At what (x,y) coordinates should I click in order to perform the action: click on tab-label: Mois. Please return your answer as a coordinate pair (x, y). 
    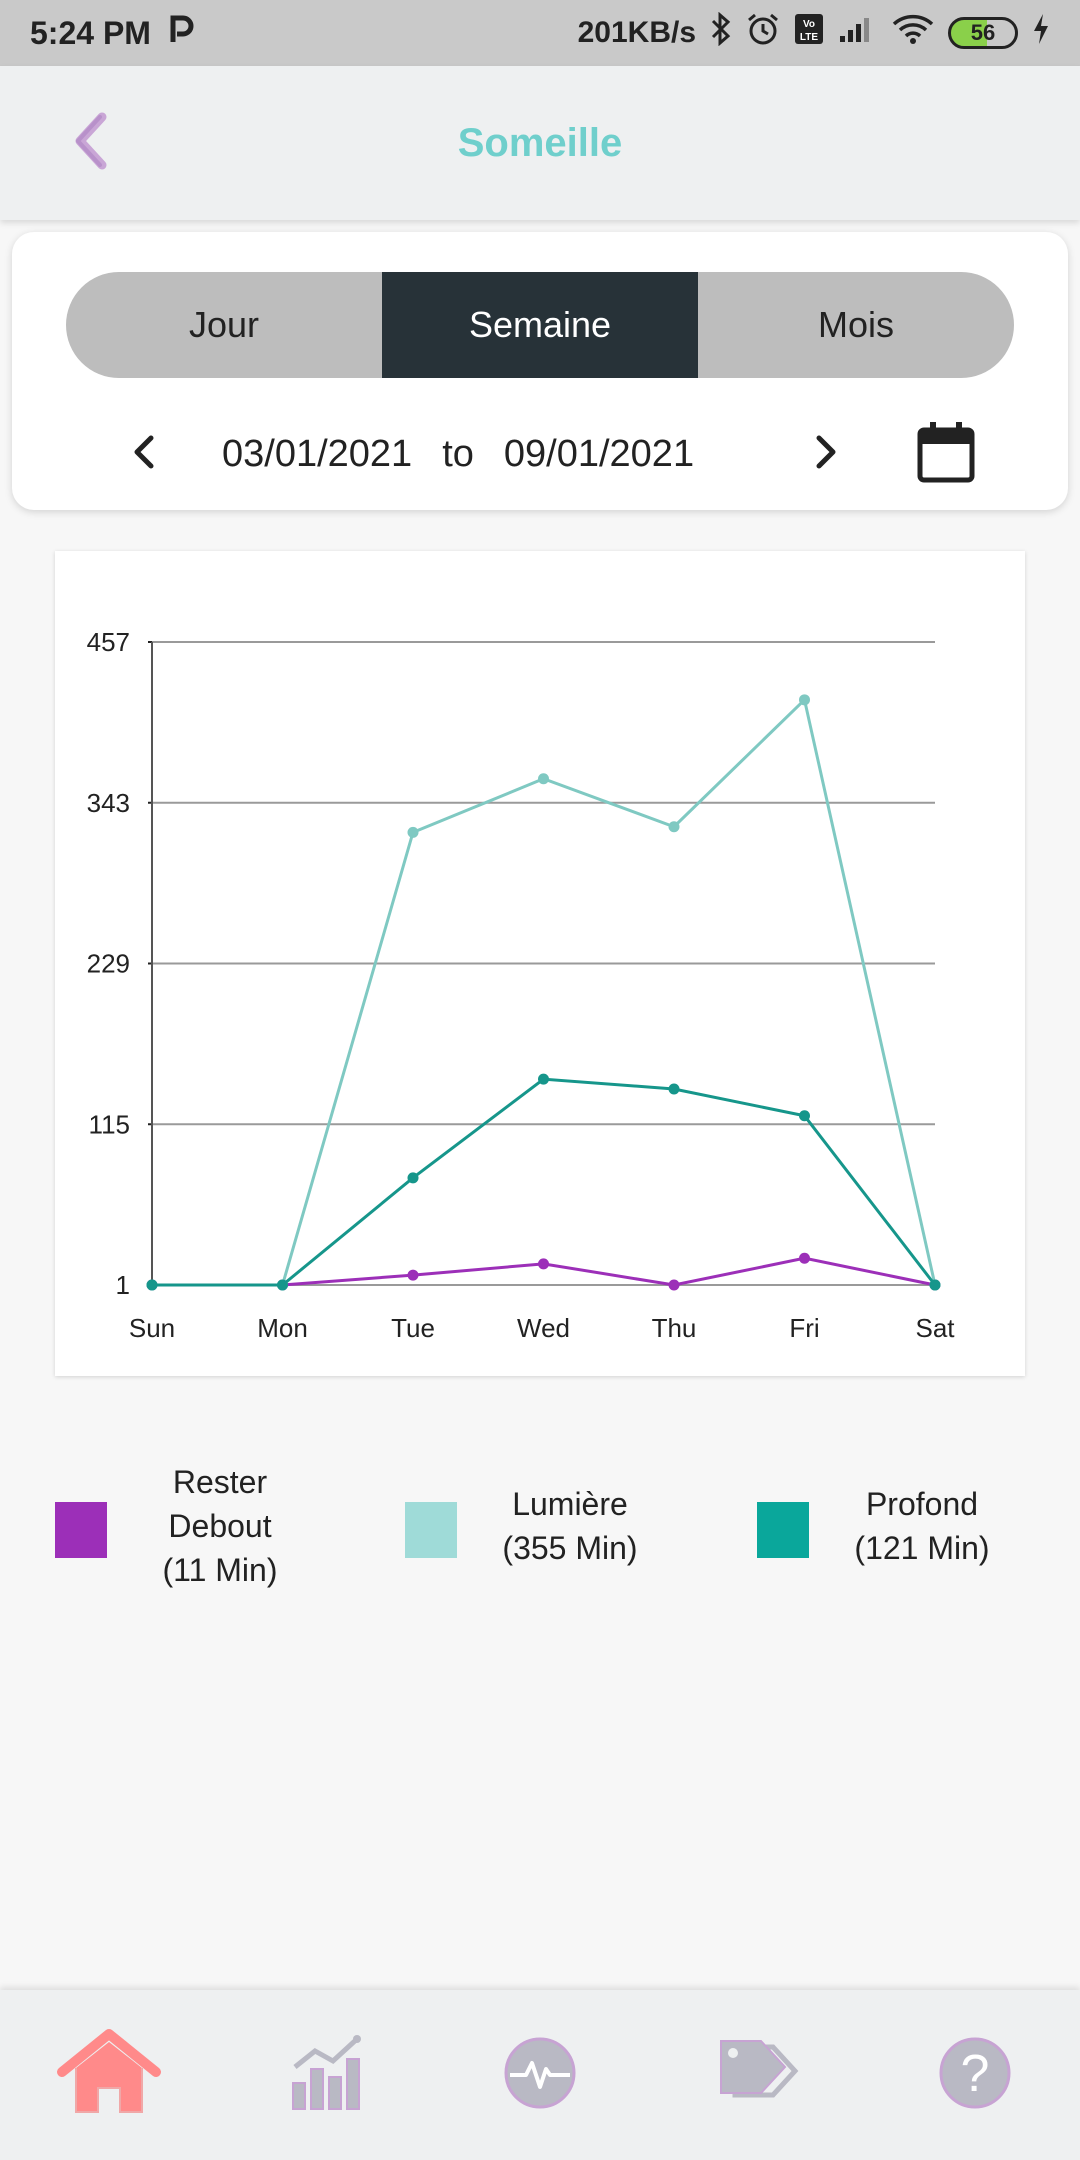
    Looking at the image, I should click on (855, 324).